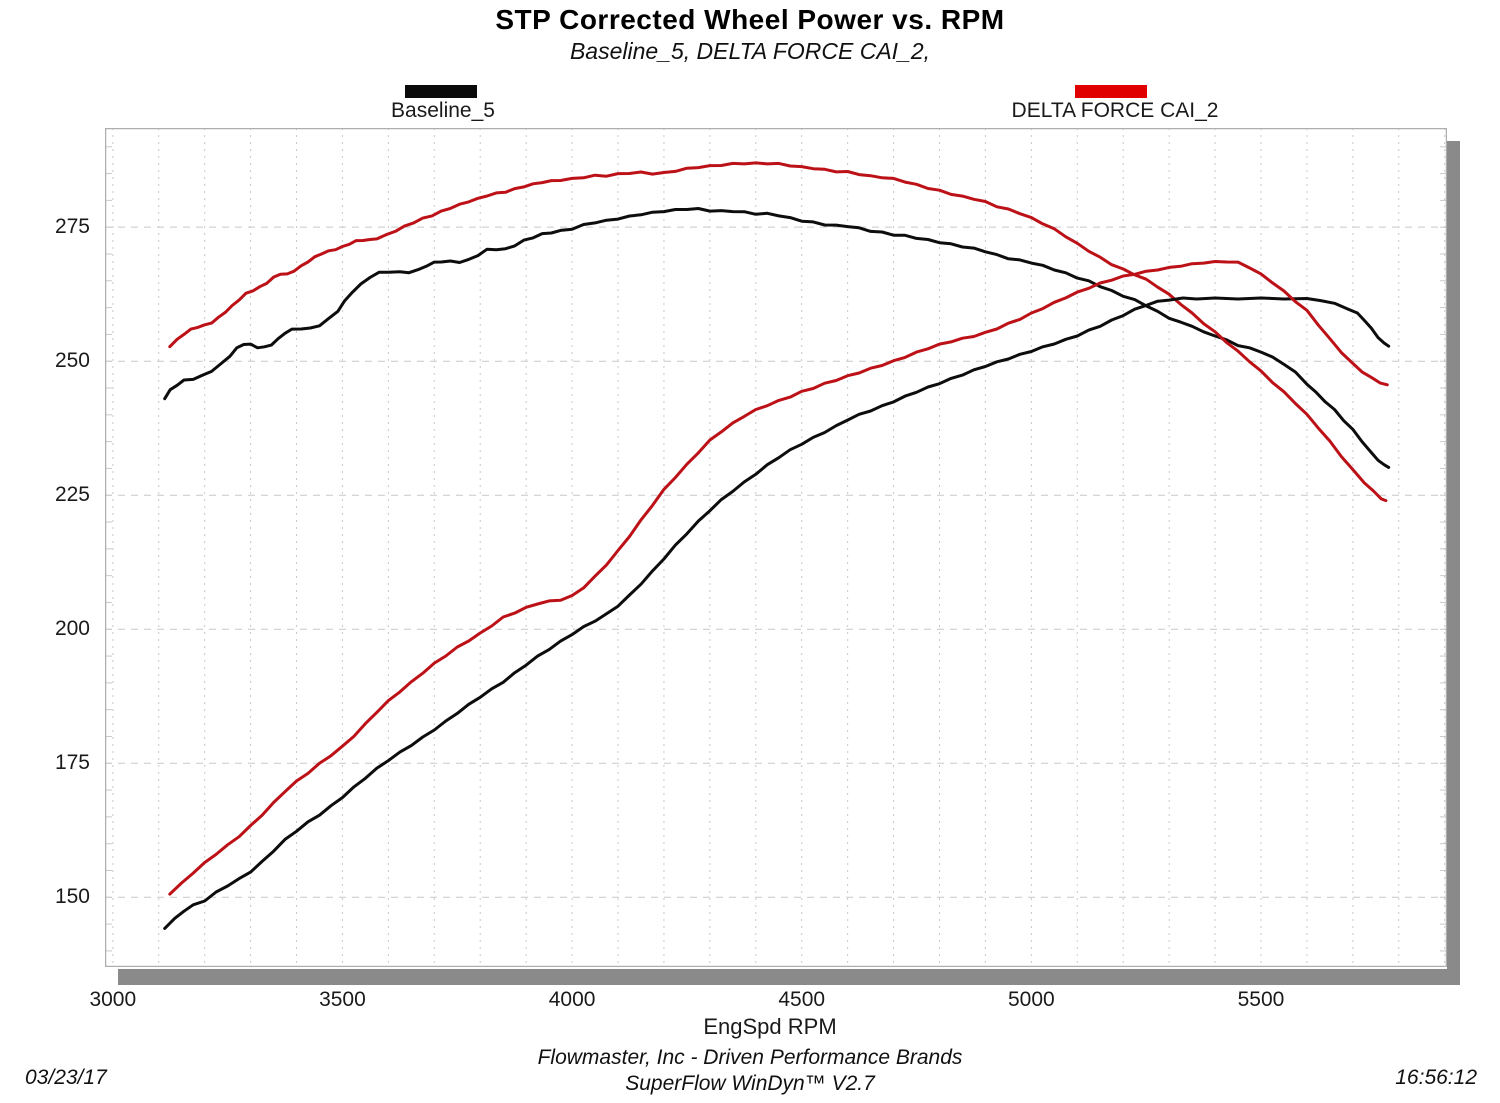 The width and height of the screenshot is (1500, 1103). I want to click on y-tick-label: 175, so click(72, 763).